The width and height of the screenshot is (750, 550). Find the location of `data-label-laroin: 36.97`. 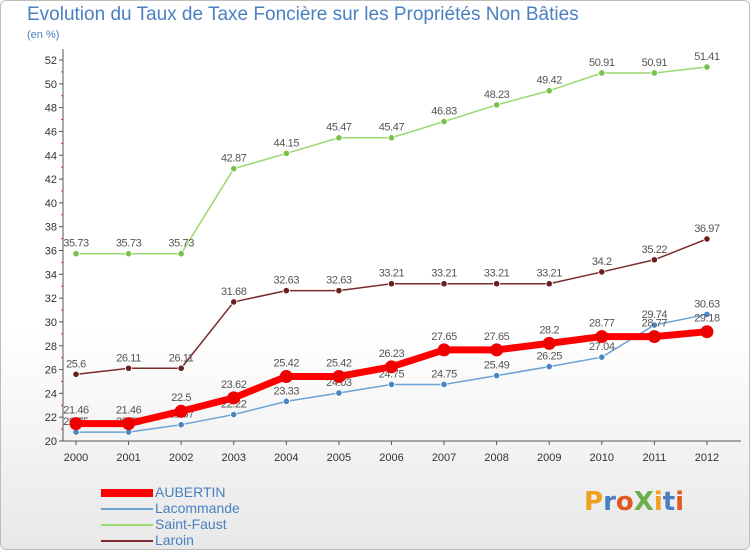

data-label-laroin: 36.97 is located at coordinates (707, 229).